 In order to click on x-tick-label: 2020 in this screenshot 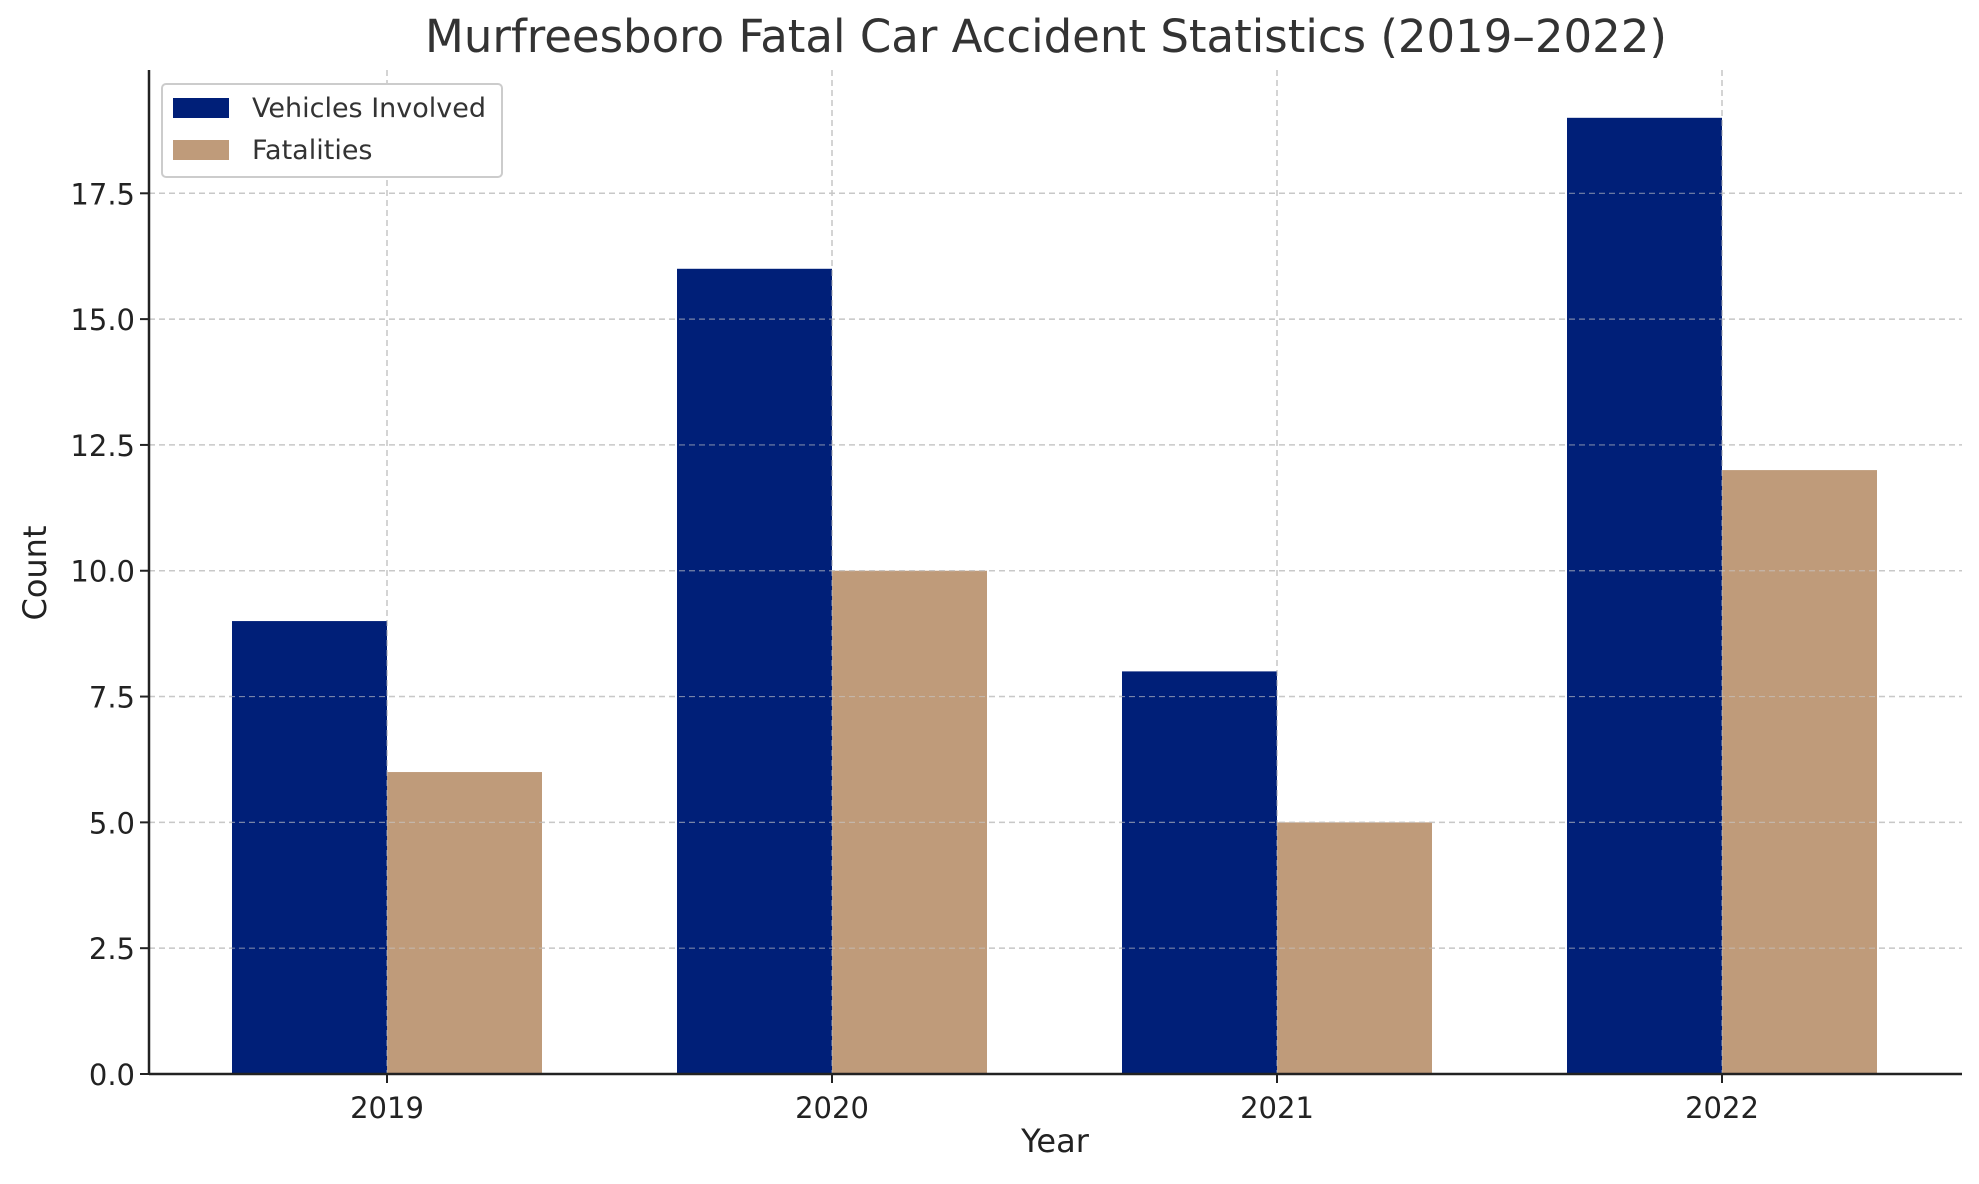, I will do `click(832, 1108)`.